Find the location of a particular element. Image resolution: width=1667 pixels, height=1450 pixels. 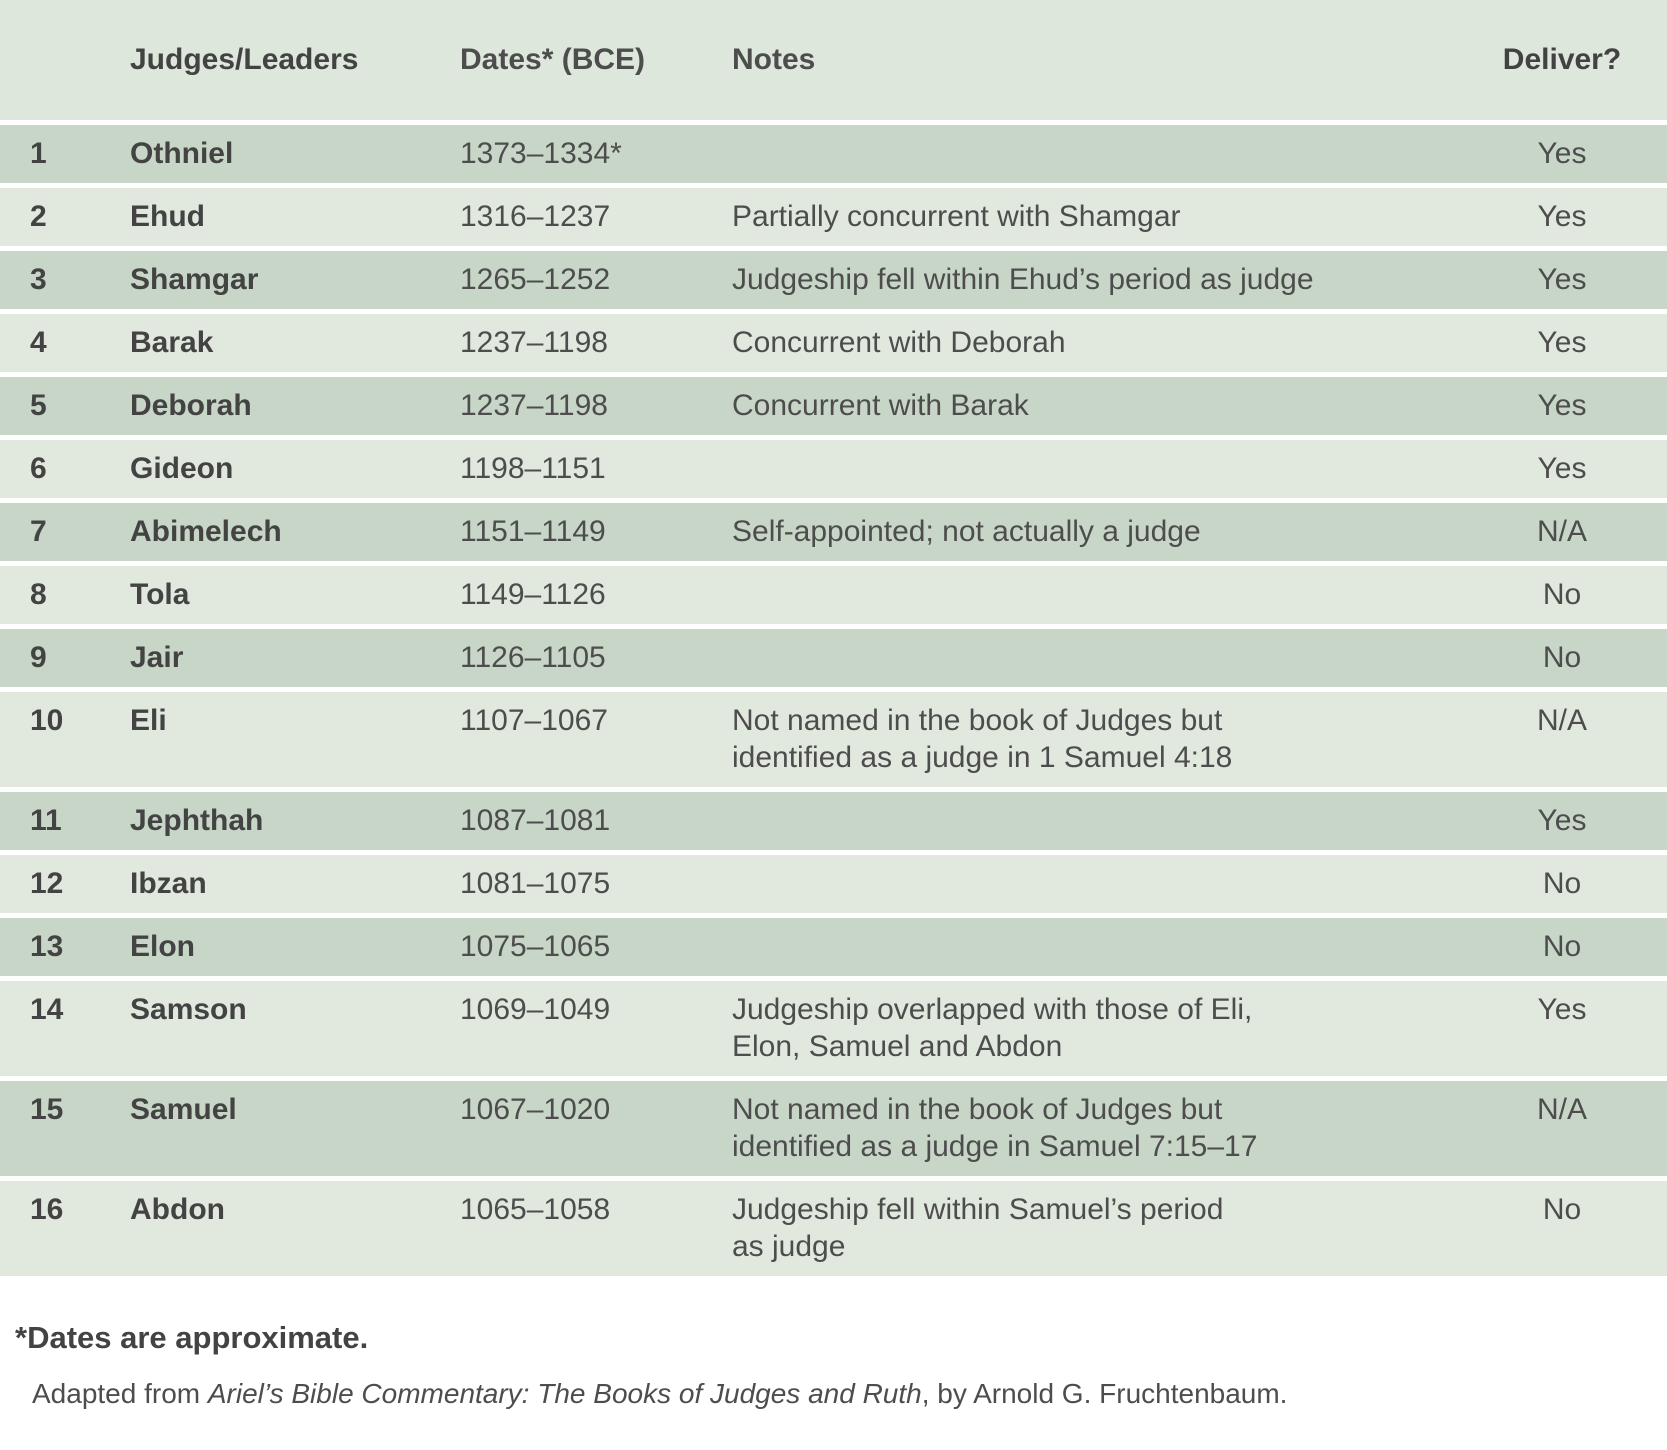

judge-number: 12 is located at coordinates (47, 883).